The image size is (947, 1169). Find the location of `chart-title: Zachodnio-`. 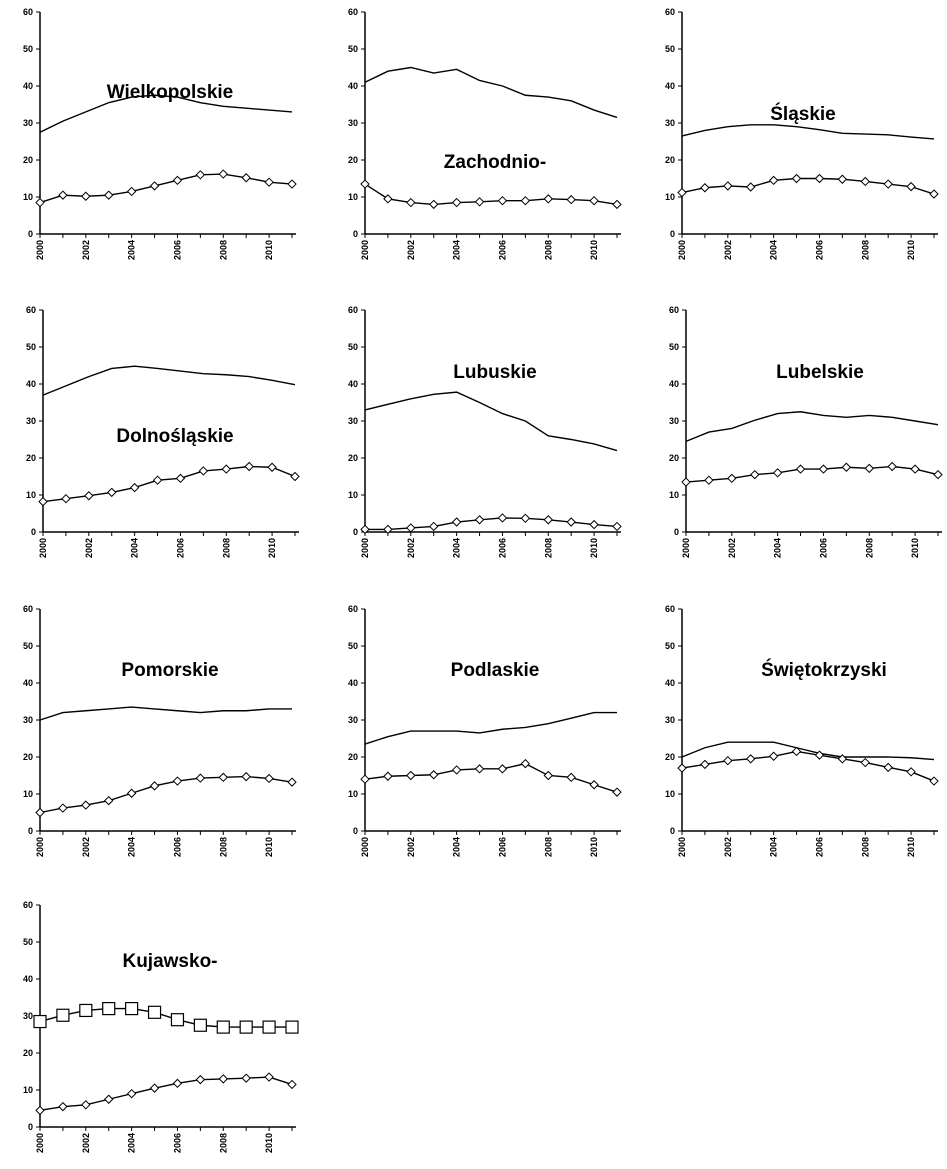

chart-title: Zachodnio- is located at coordinates (495, 162).